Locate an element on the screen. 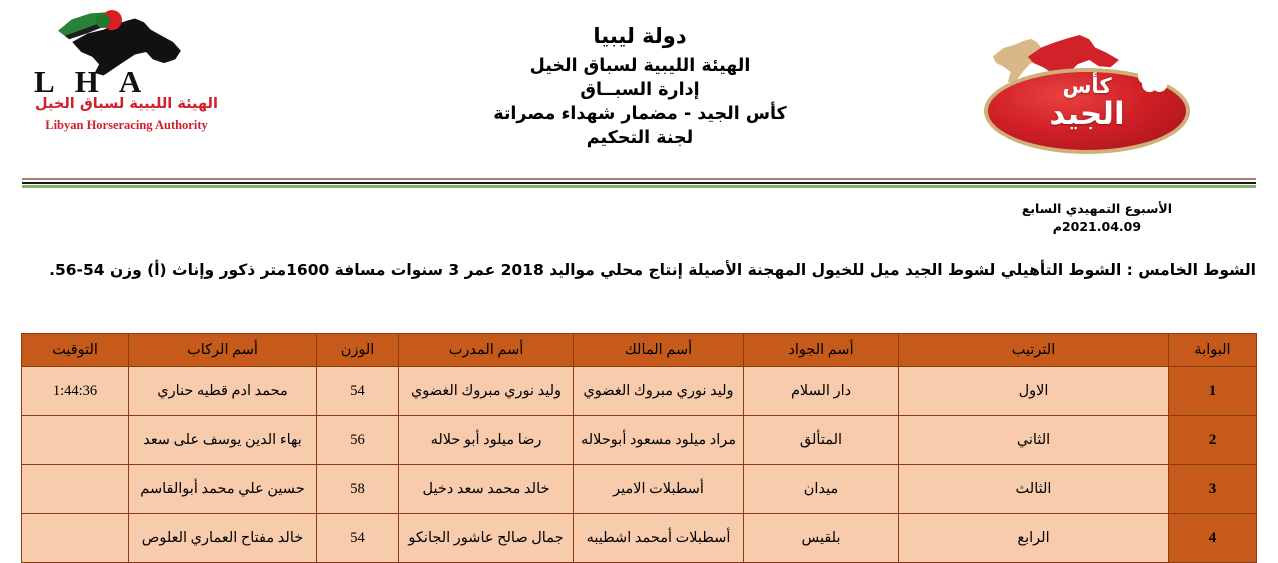 Image resolution: width=1278 pixels, height=563 pixels. cell-owner: مراد ميلود مسعود أبوحلاله is located at coordinates (658, 440).